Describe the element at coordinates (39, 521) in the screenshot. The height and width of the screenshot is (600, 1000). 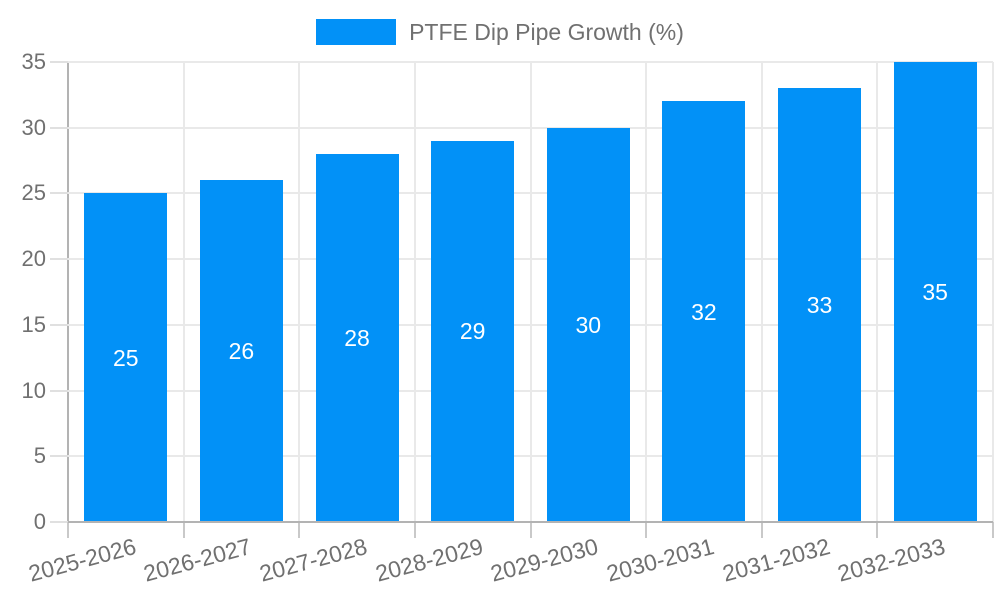
I see `y-axis-tick-label: 0` at that location.